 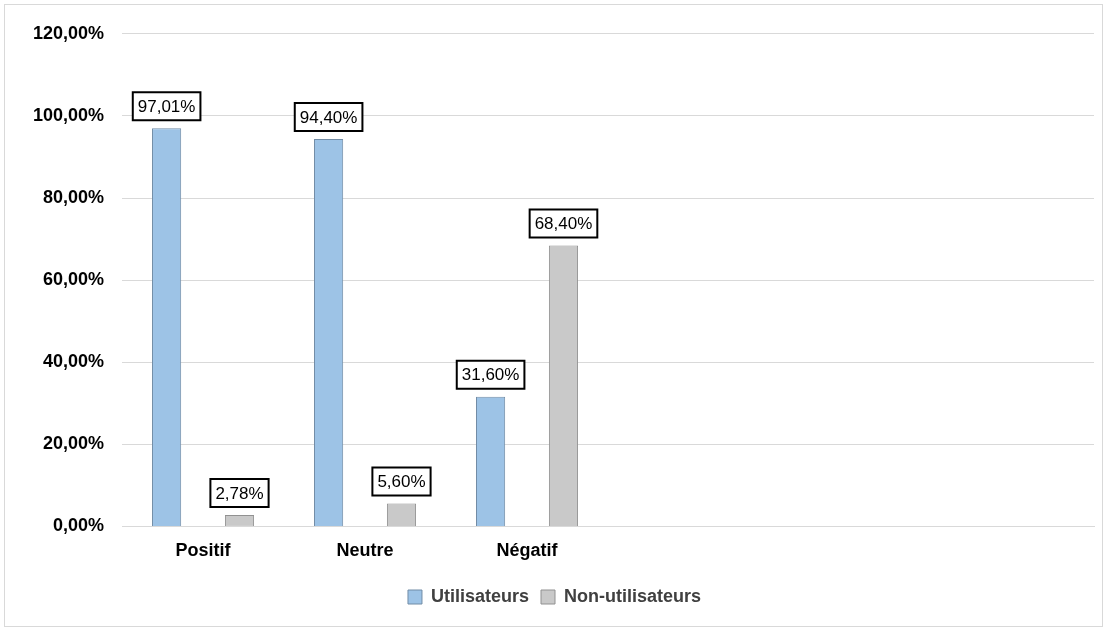 I want to click on y-tick-label: 0,00%, so click(x=79, y=525).